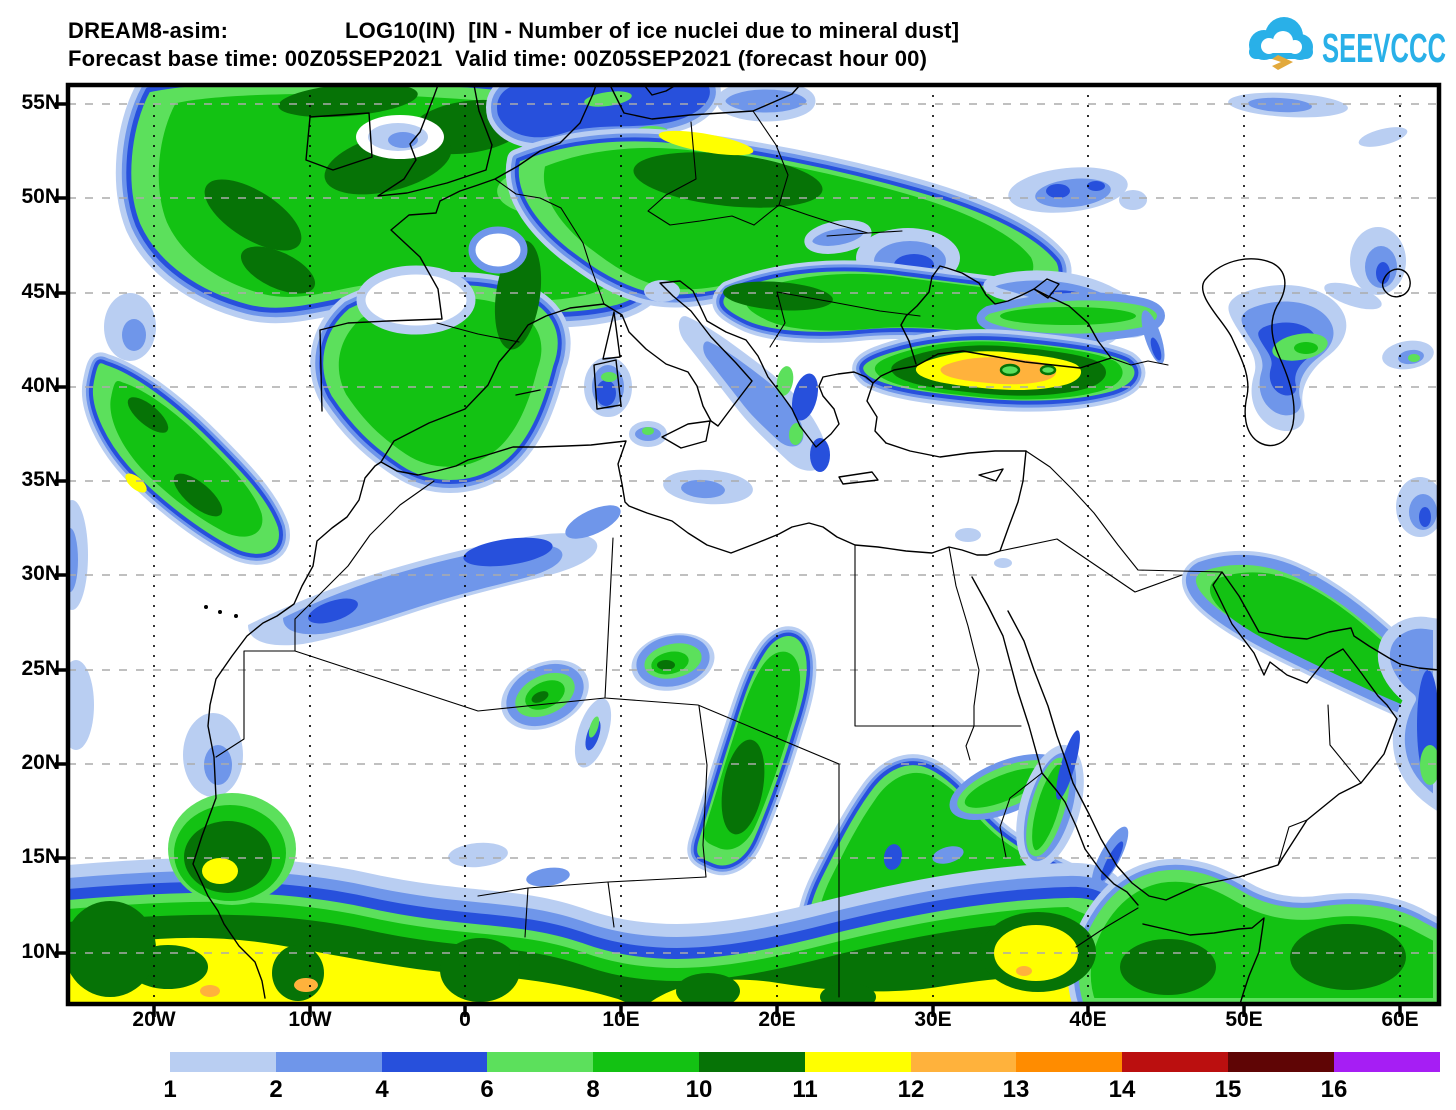 The width and height of the screenshot is (1456, 1110). Describe the element at coordinates (777, 1019) in the screenshot. I see `lon-label: 20E` at that location.